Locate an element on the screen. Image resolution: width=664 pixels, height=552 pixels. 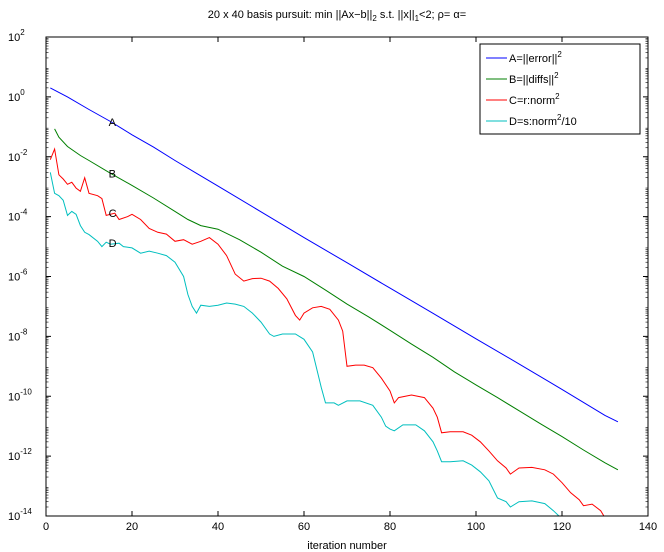
x-tick-label: 20 is located at coordinates (132, 527).